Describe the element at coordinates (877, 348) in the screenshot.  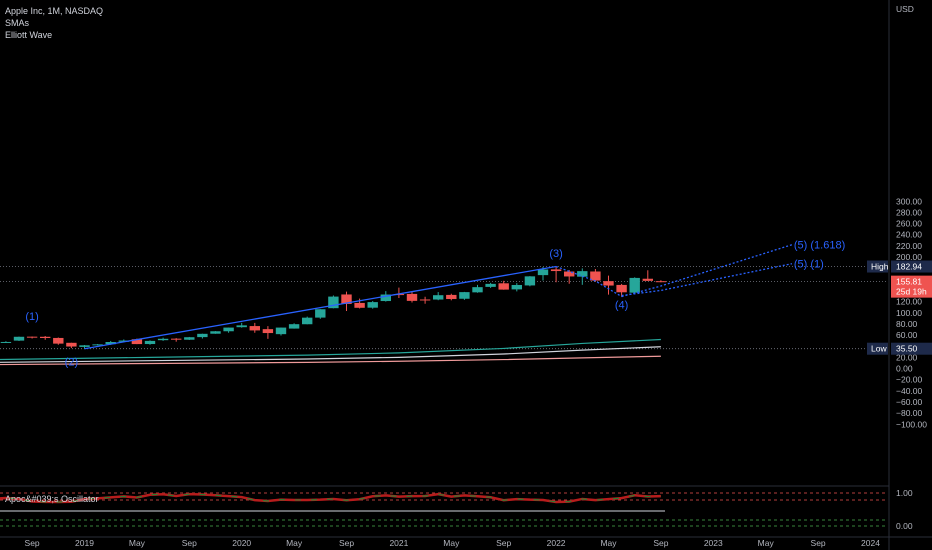
I see `level-name-tag` at that location.